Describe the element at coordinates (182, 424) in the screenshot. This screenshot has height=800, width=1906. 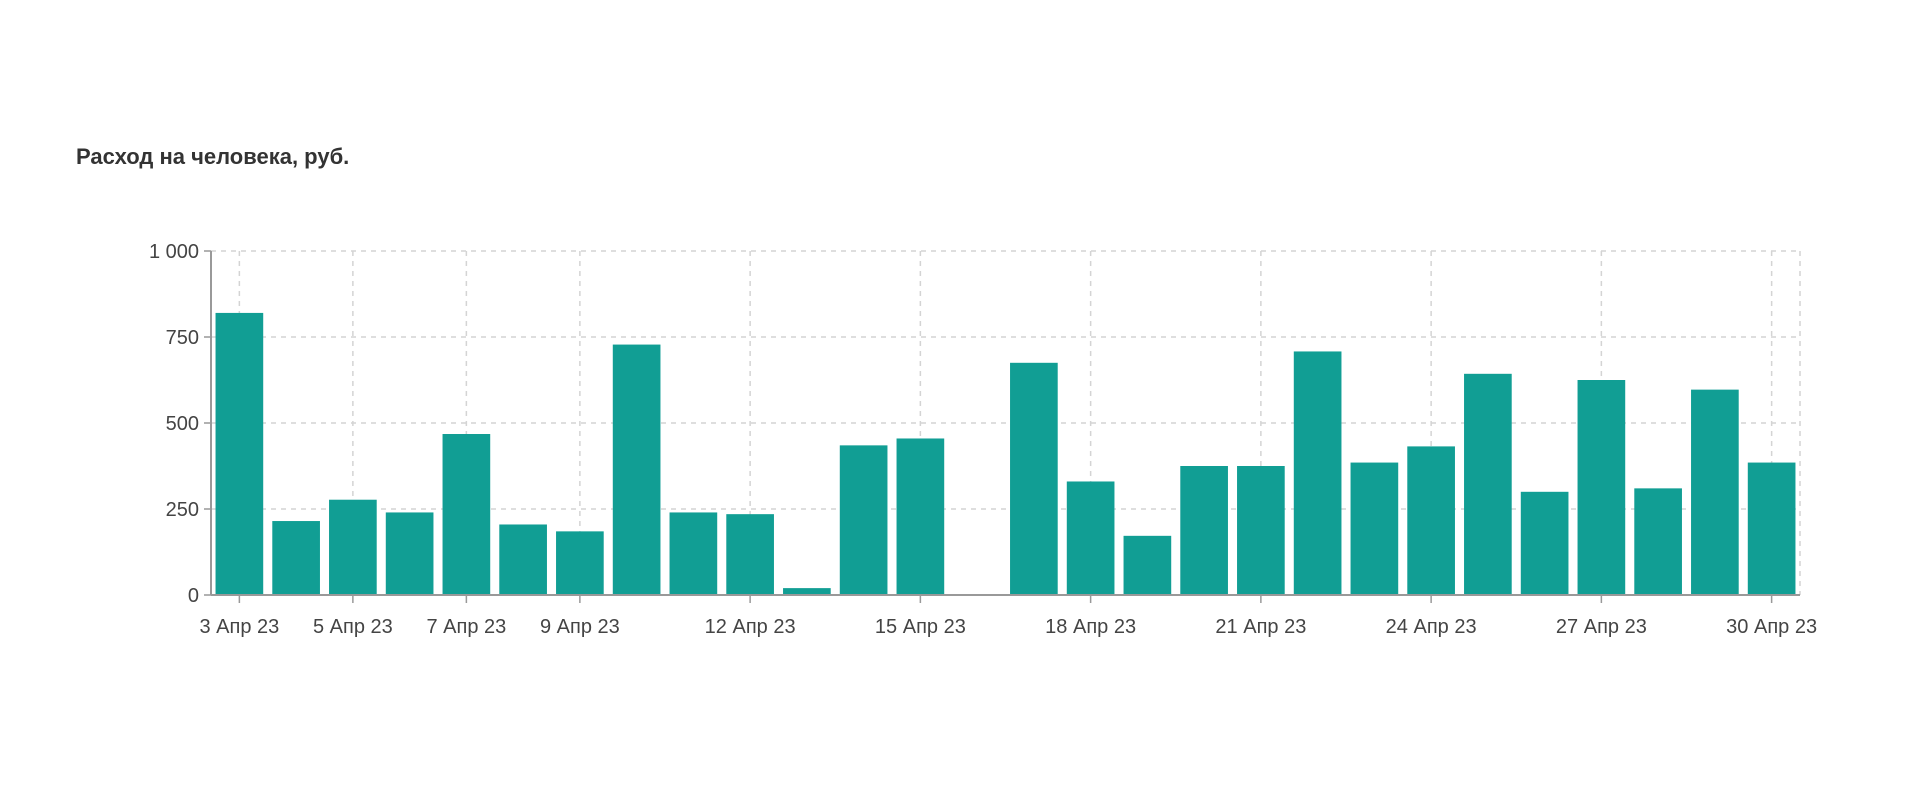
I see `y-tick-label: 500` at that location.